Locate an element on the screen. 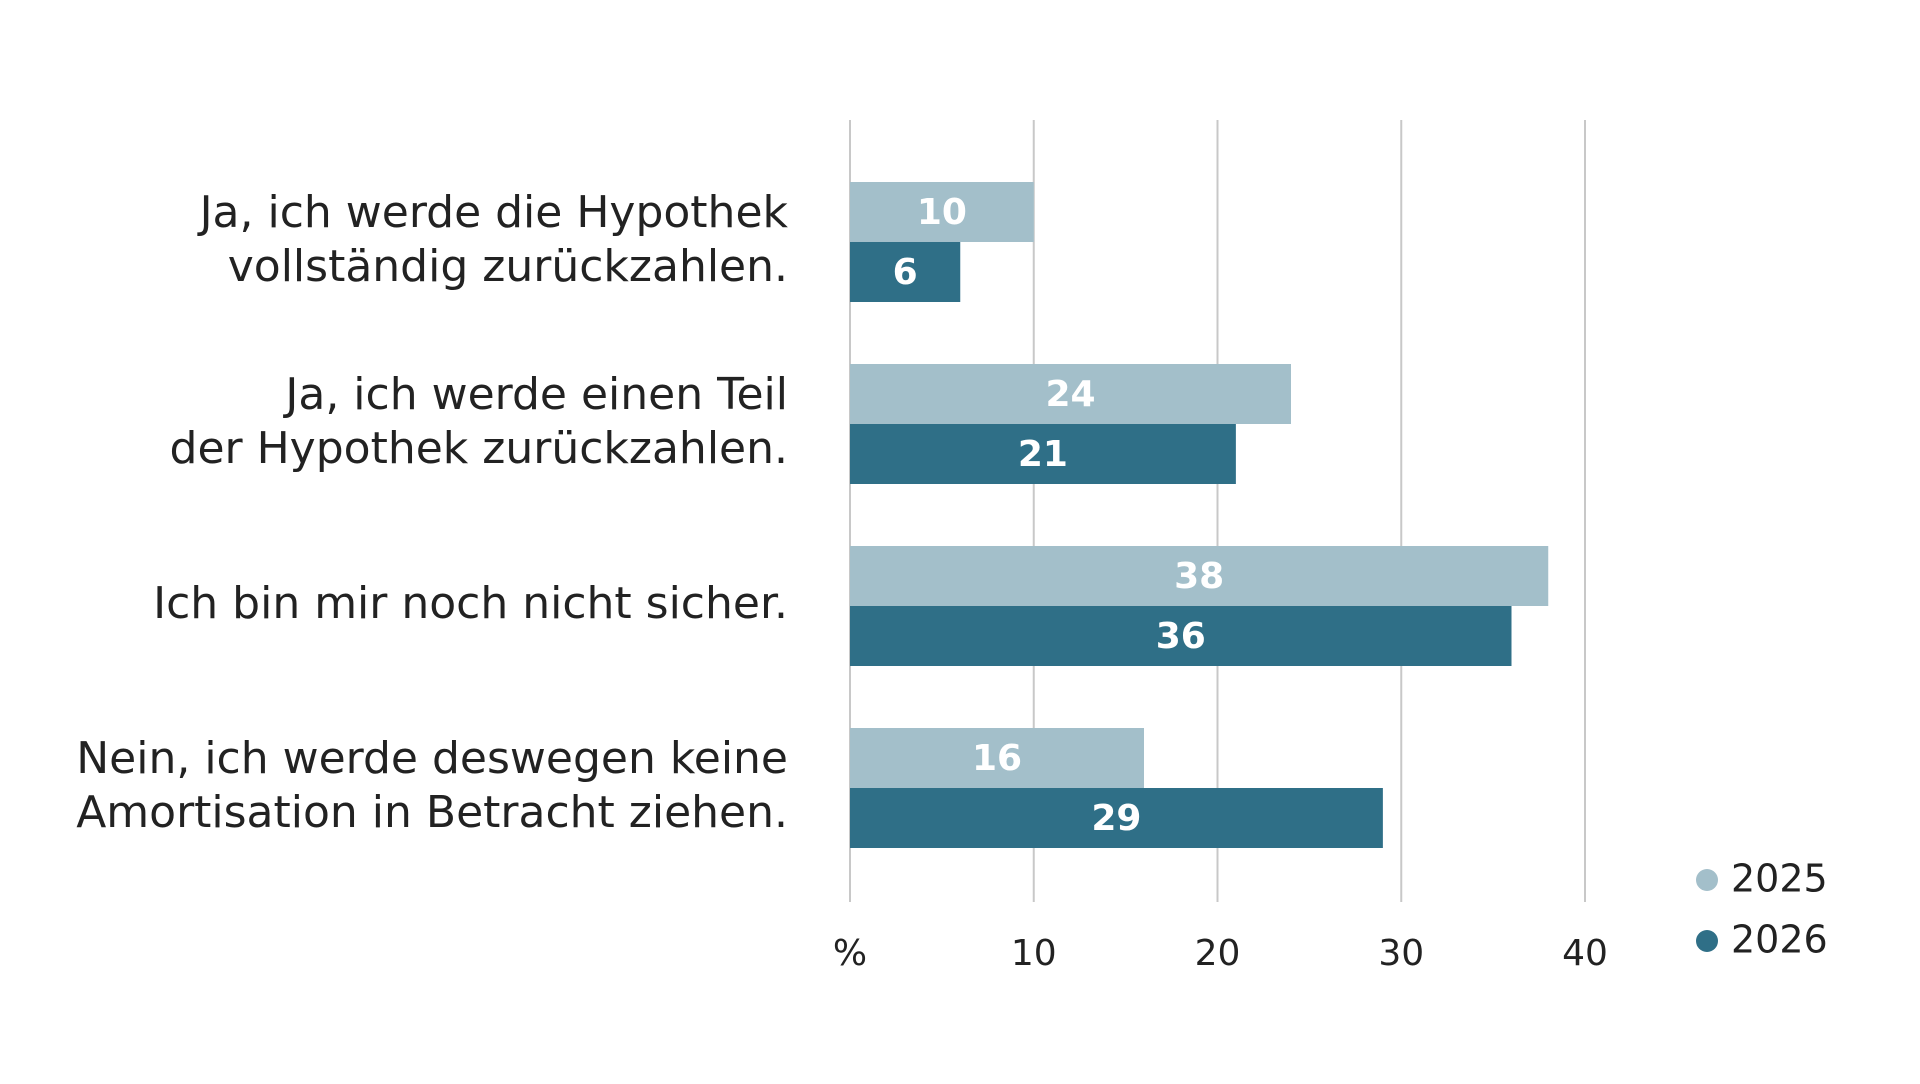 This screenshot has height=1084, width=1920. data-label: 6 is located at coordinates (905, 272).